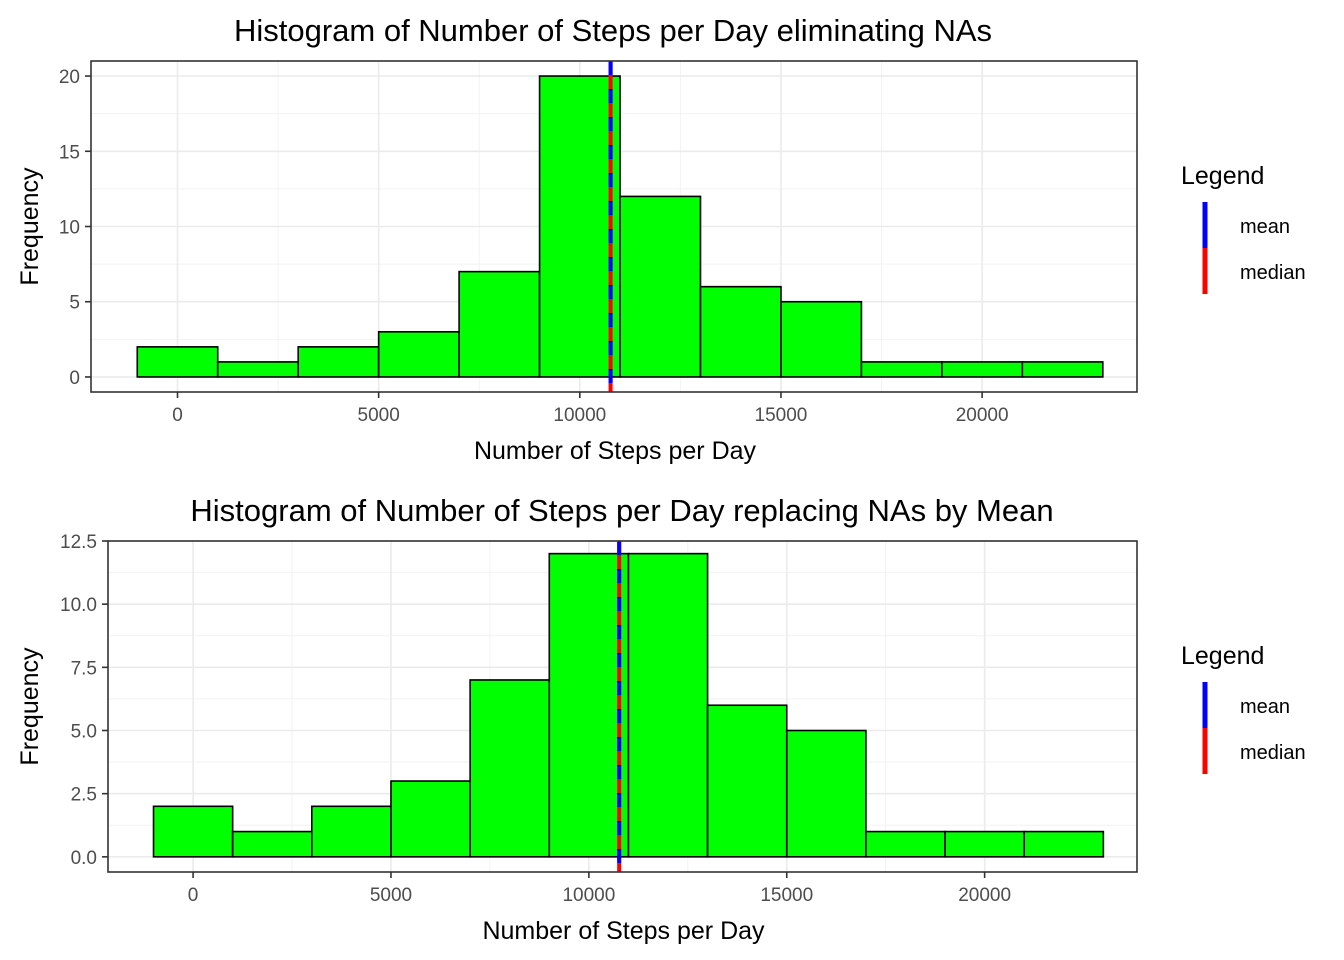  What do you see at coordinates (84, 795) in the screenshot?
I see `y-tick-label: 2.5` at bounding box center [84, 795].